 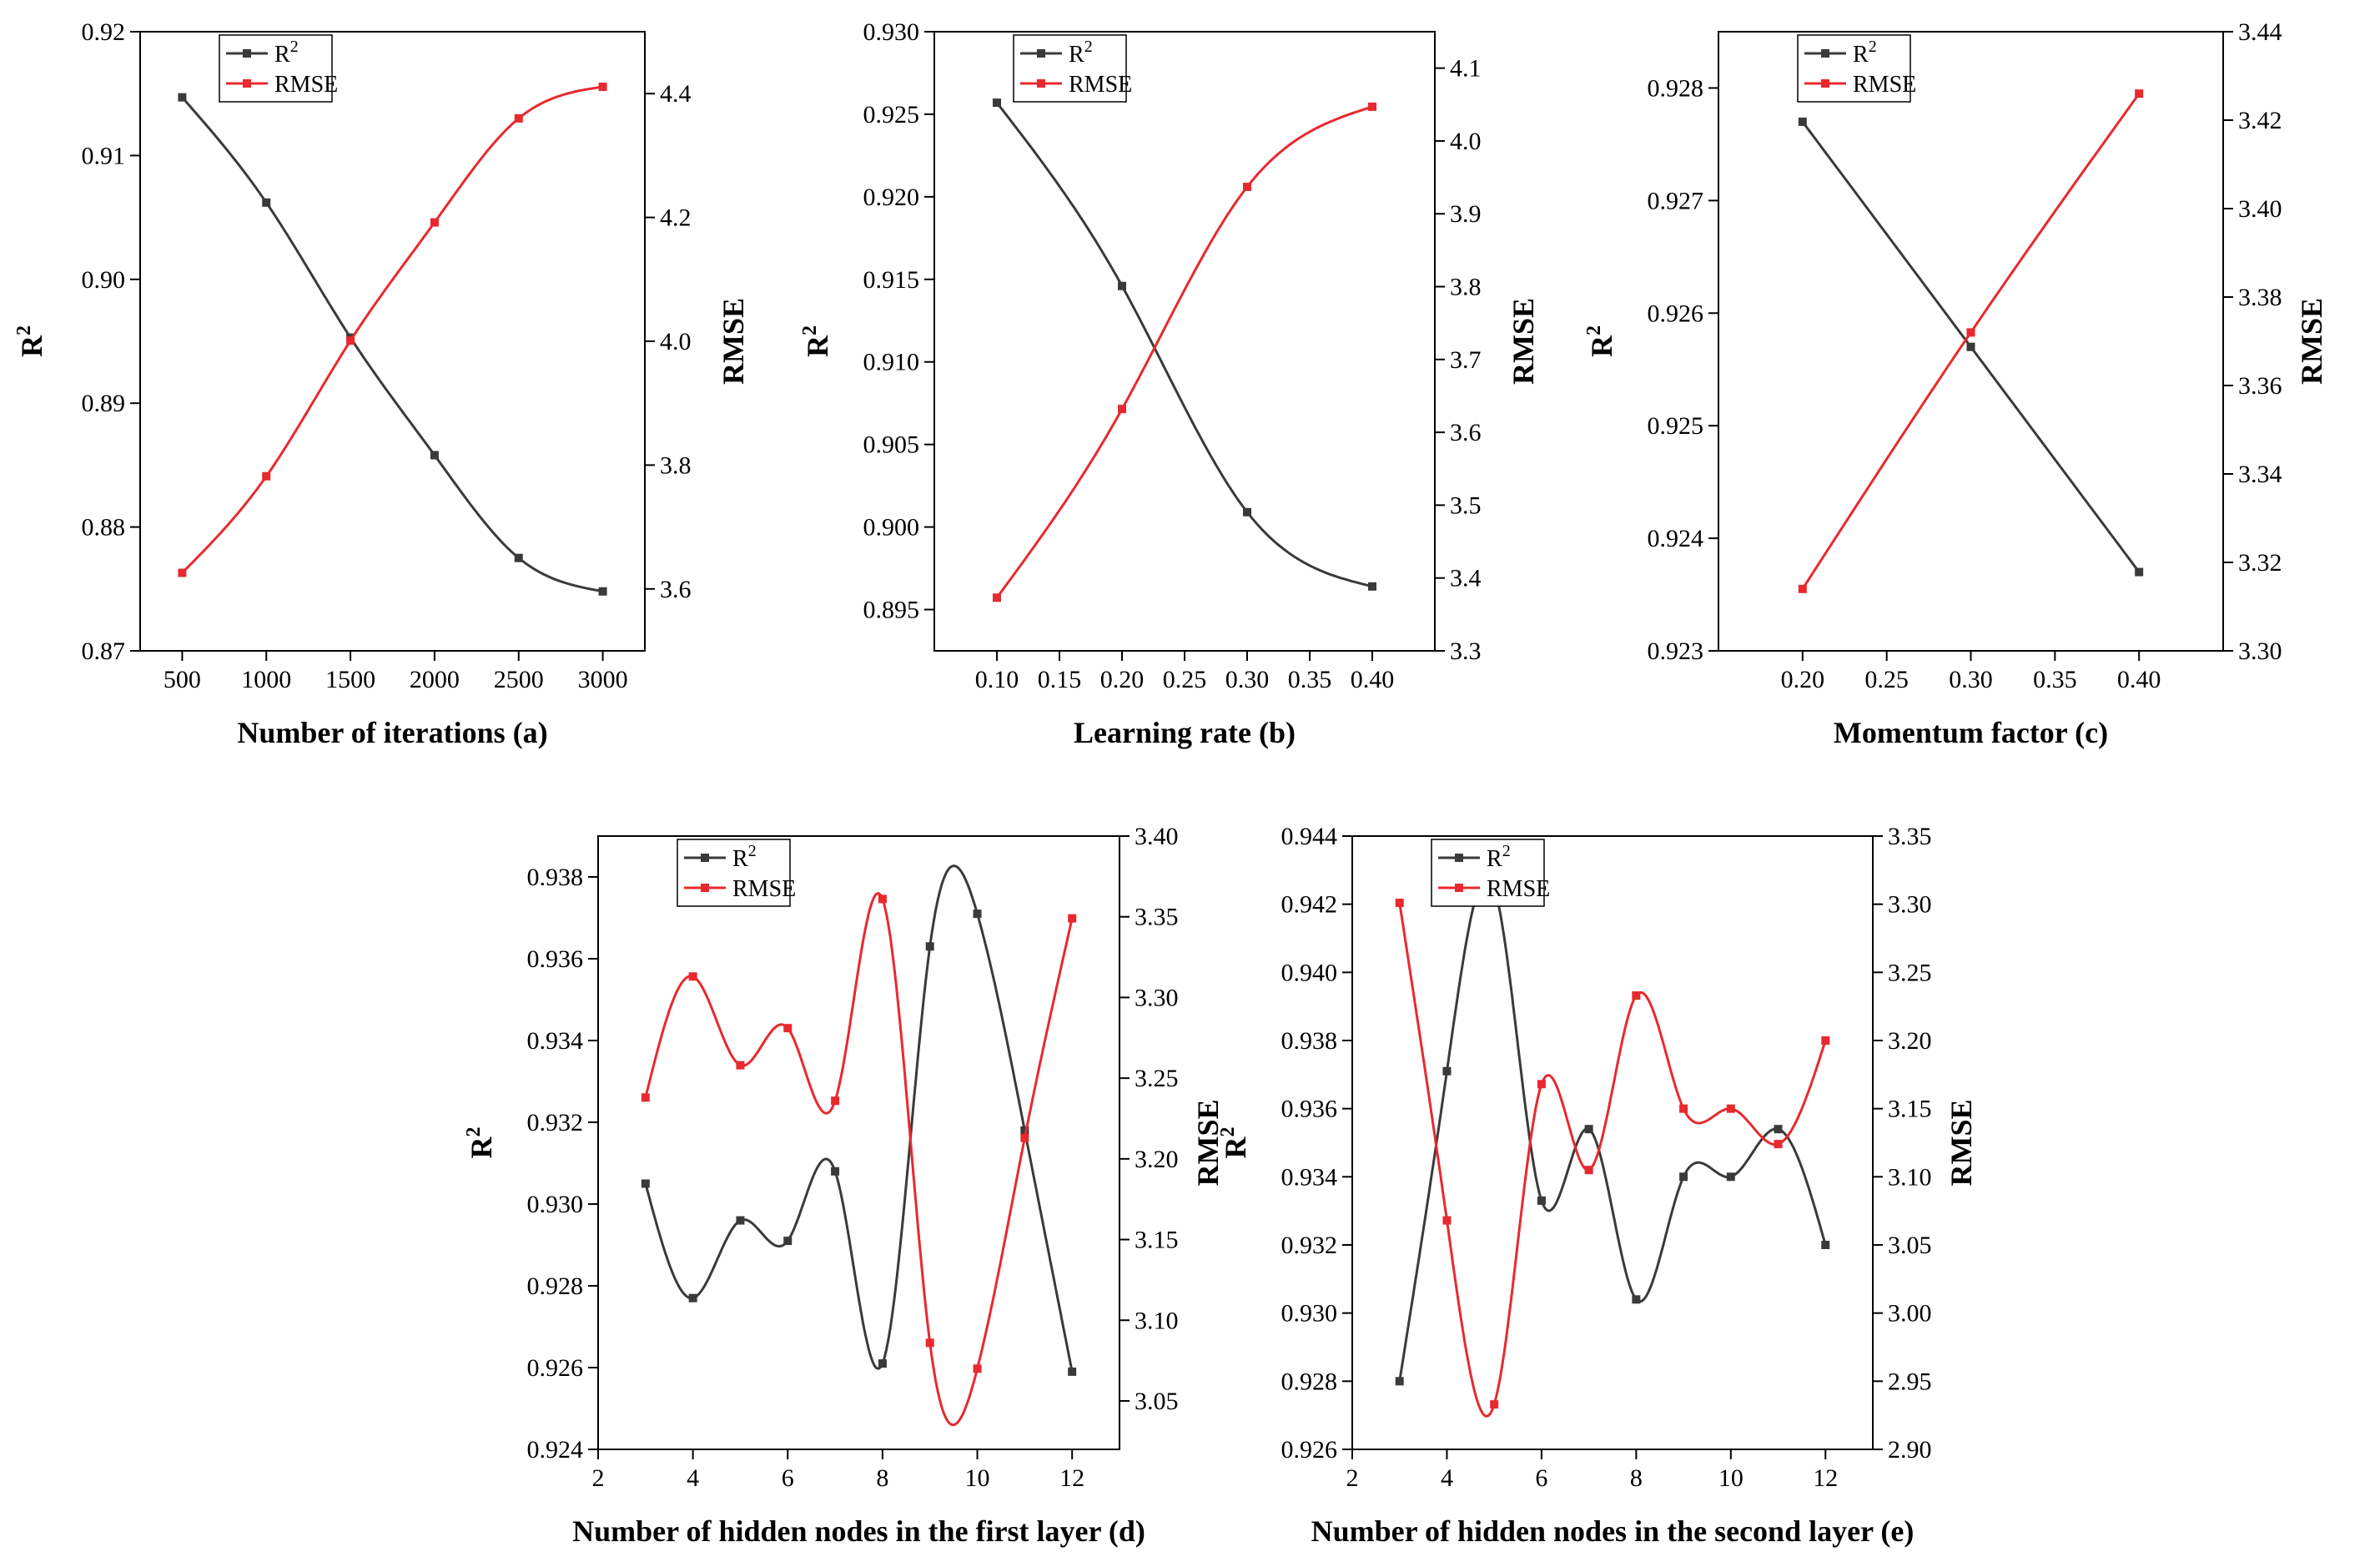 I want to click on x-tick-label: 10, so click(x=1730, y=1478).